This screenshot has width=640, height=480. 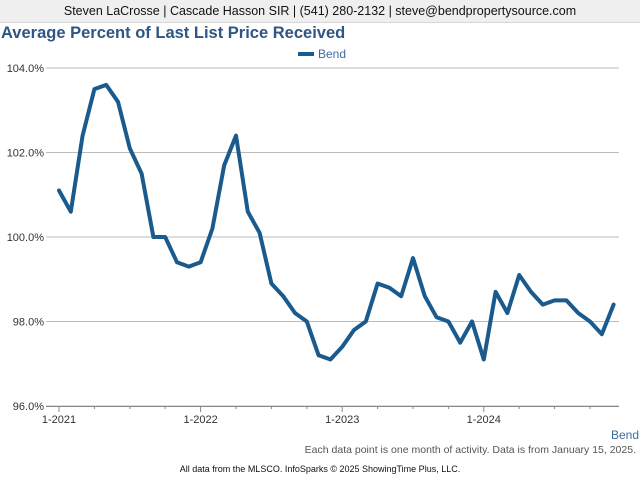 I want to click on legend: Bend, so click(x=322, y=54).